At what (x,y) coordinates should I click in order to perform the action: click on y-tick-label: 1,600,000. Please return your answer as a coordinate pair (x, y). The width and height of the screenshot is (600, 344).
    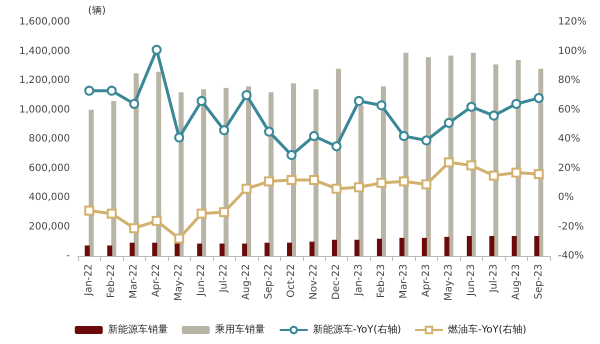
    Looking at the image, I should click on (44, 22).